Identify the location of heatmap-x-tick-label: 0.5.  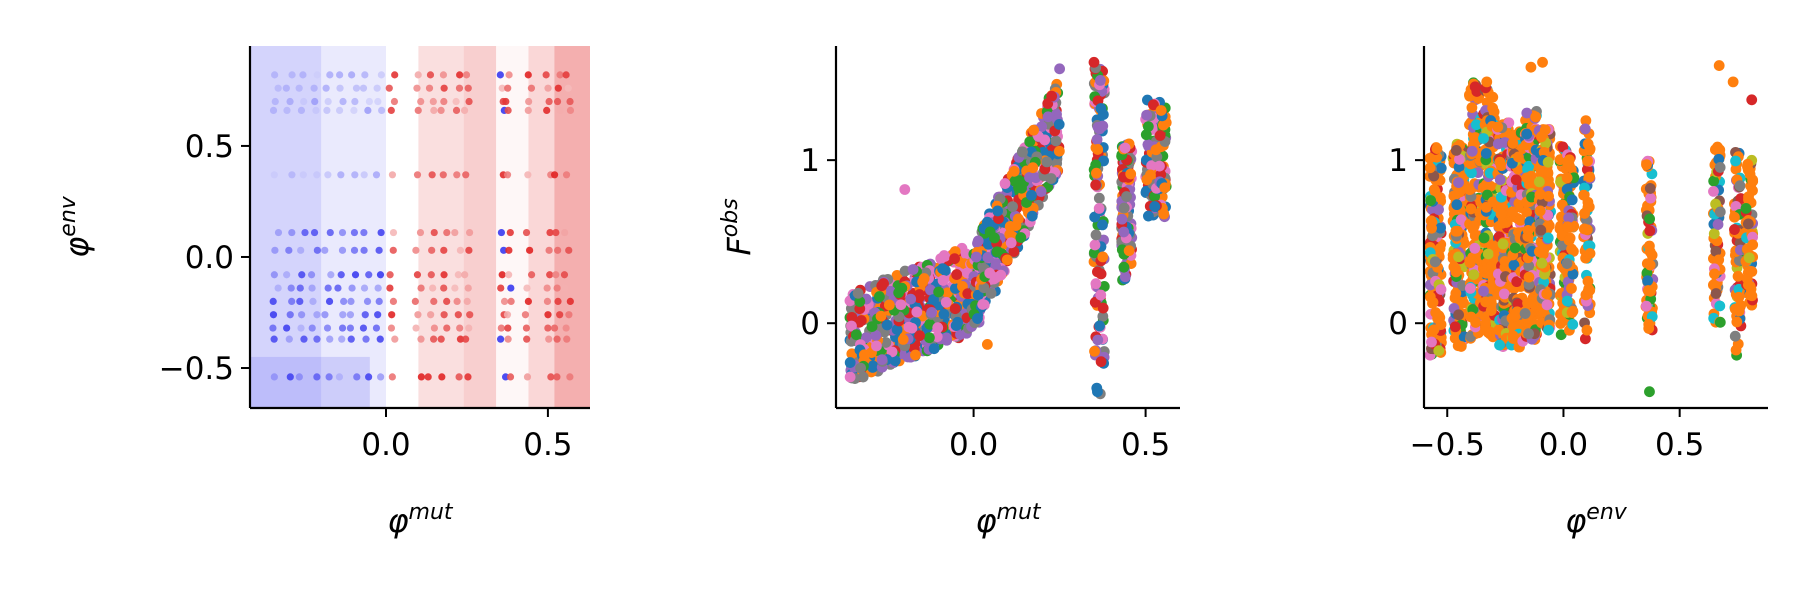
(547, 445).